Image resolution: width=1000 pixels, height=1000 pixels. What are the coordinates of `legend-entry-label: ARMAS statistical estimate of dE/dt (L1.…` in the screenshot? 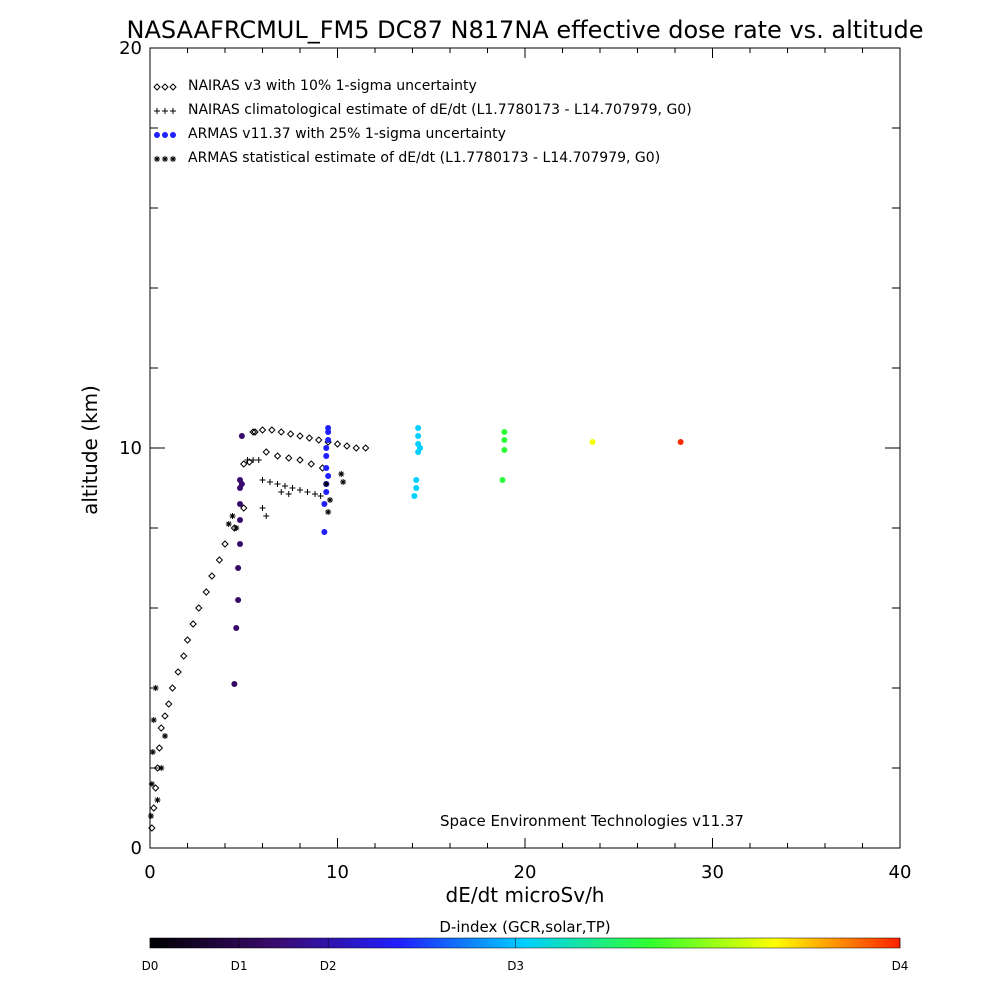 It's located at (424, 158).